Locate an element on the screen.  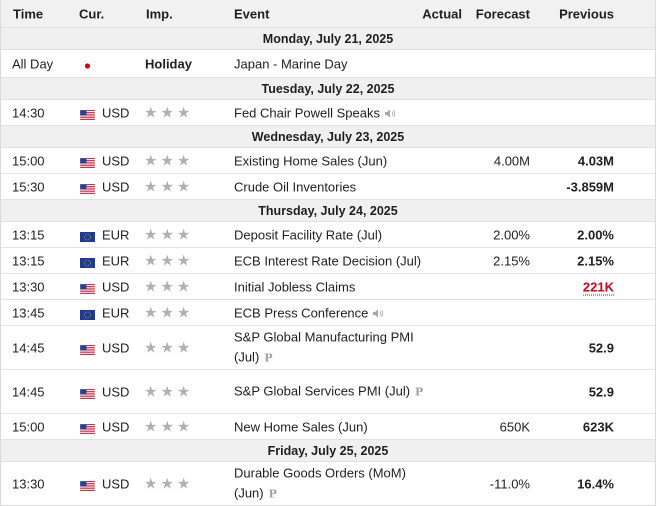
event-name-text: New Home Sales (Jun) is located at coordinates (301, 426).